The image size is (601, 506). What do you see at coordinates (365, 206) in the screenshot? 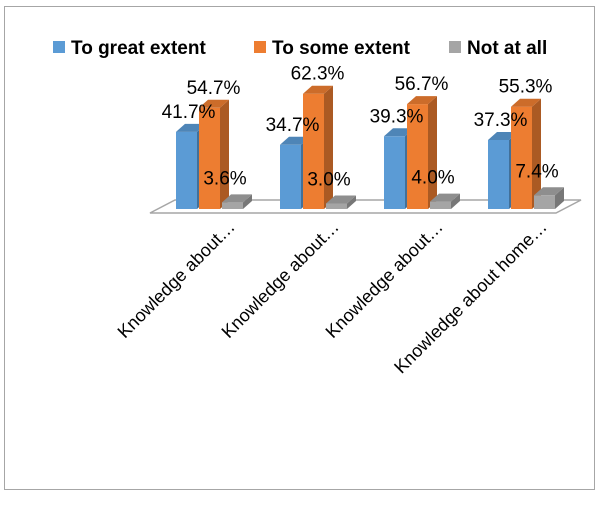
I see `chart-floor` at bounding box center [365, 206].